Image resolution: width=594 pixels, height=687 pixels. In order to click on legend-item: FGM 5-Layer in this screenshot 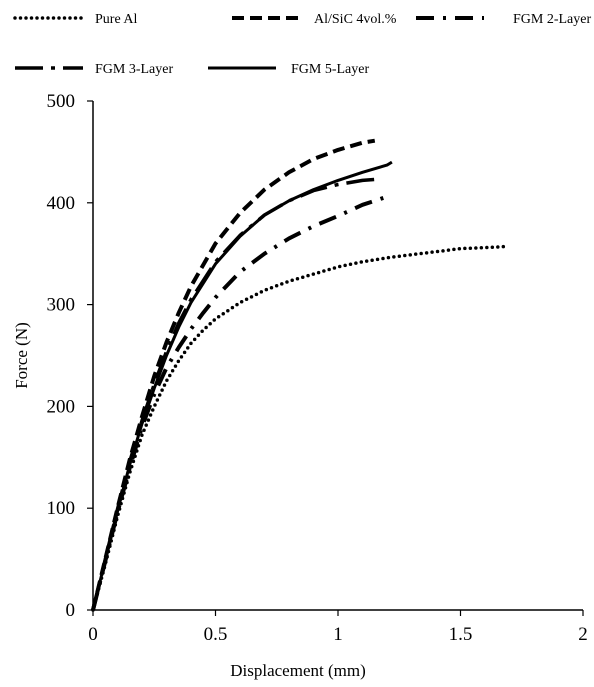, I will do `click(288, 69)`.